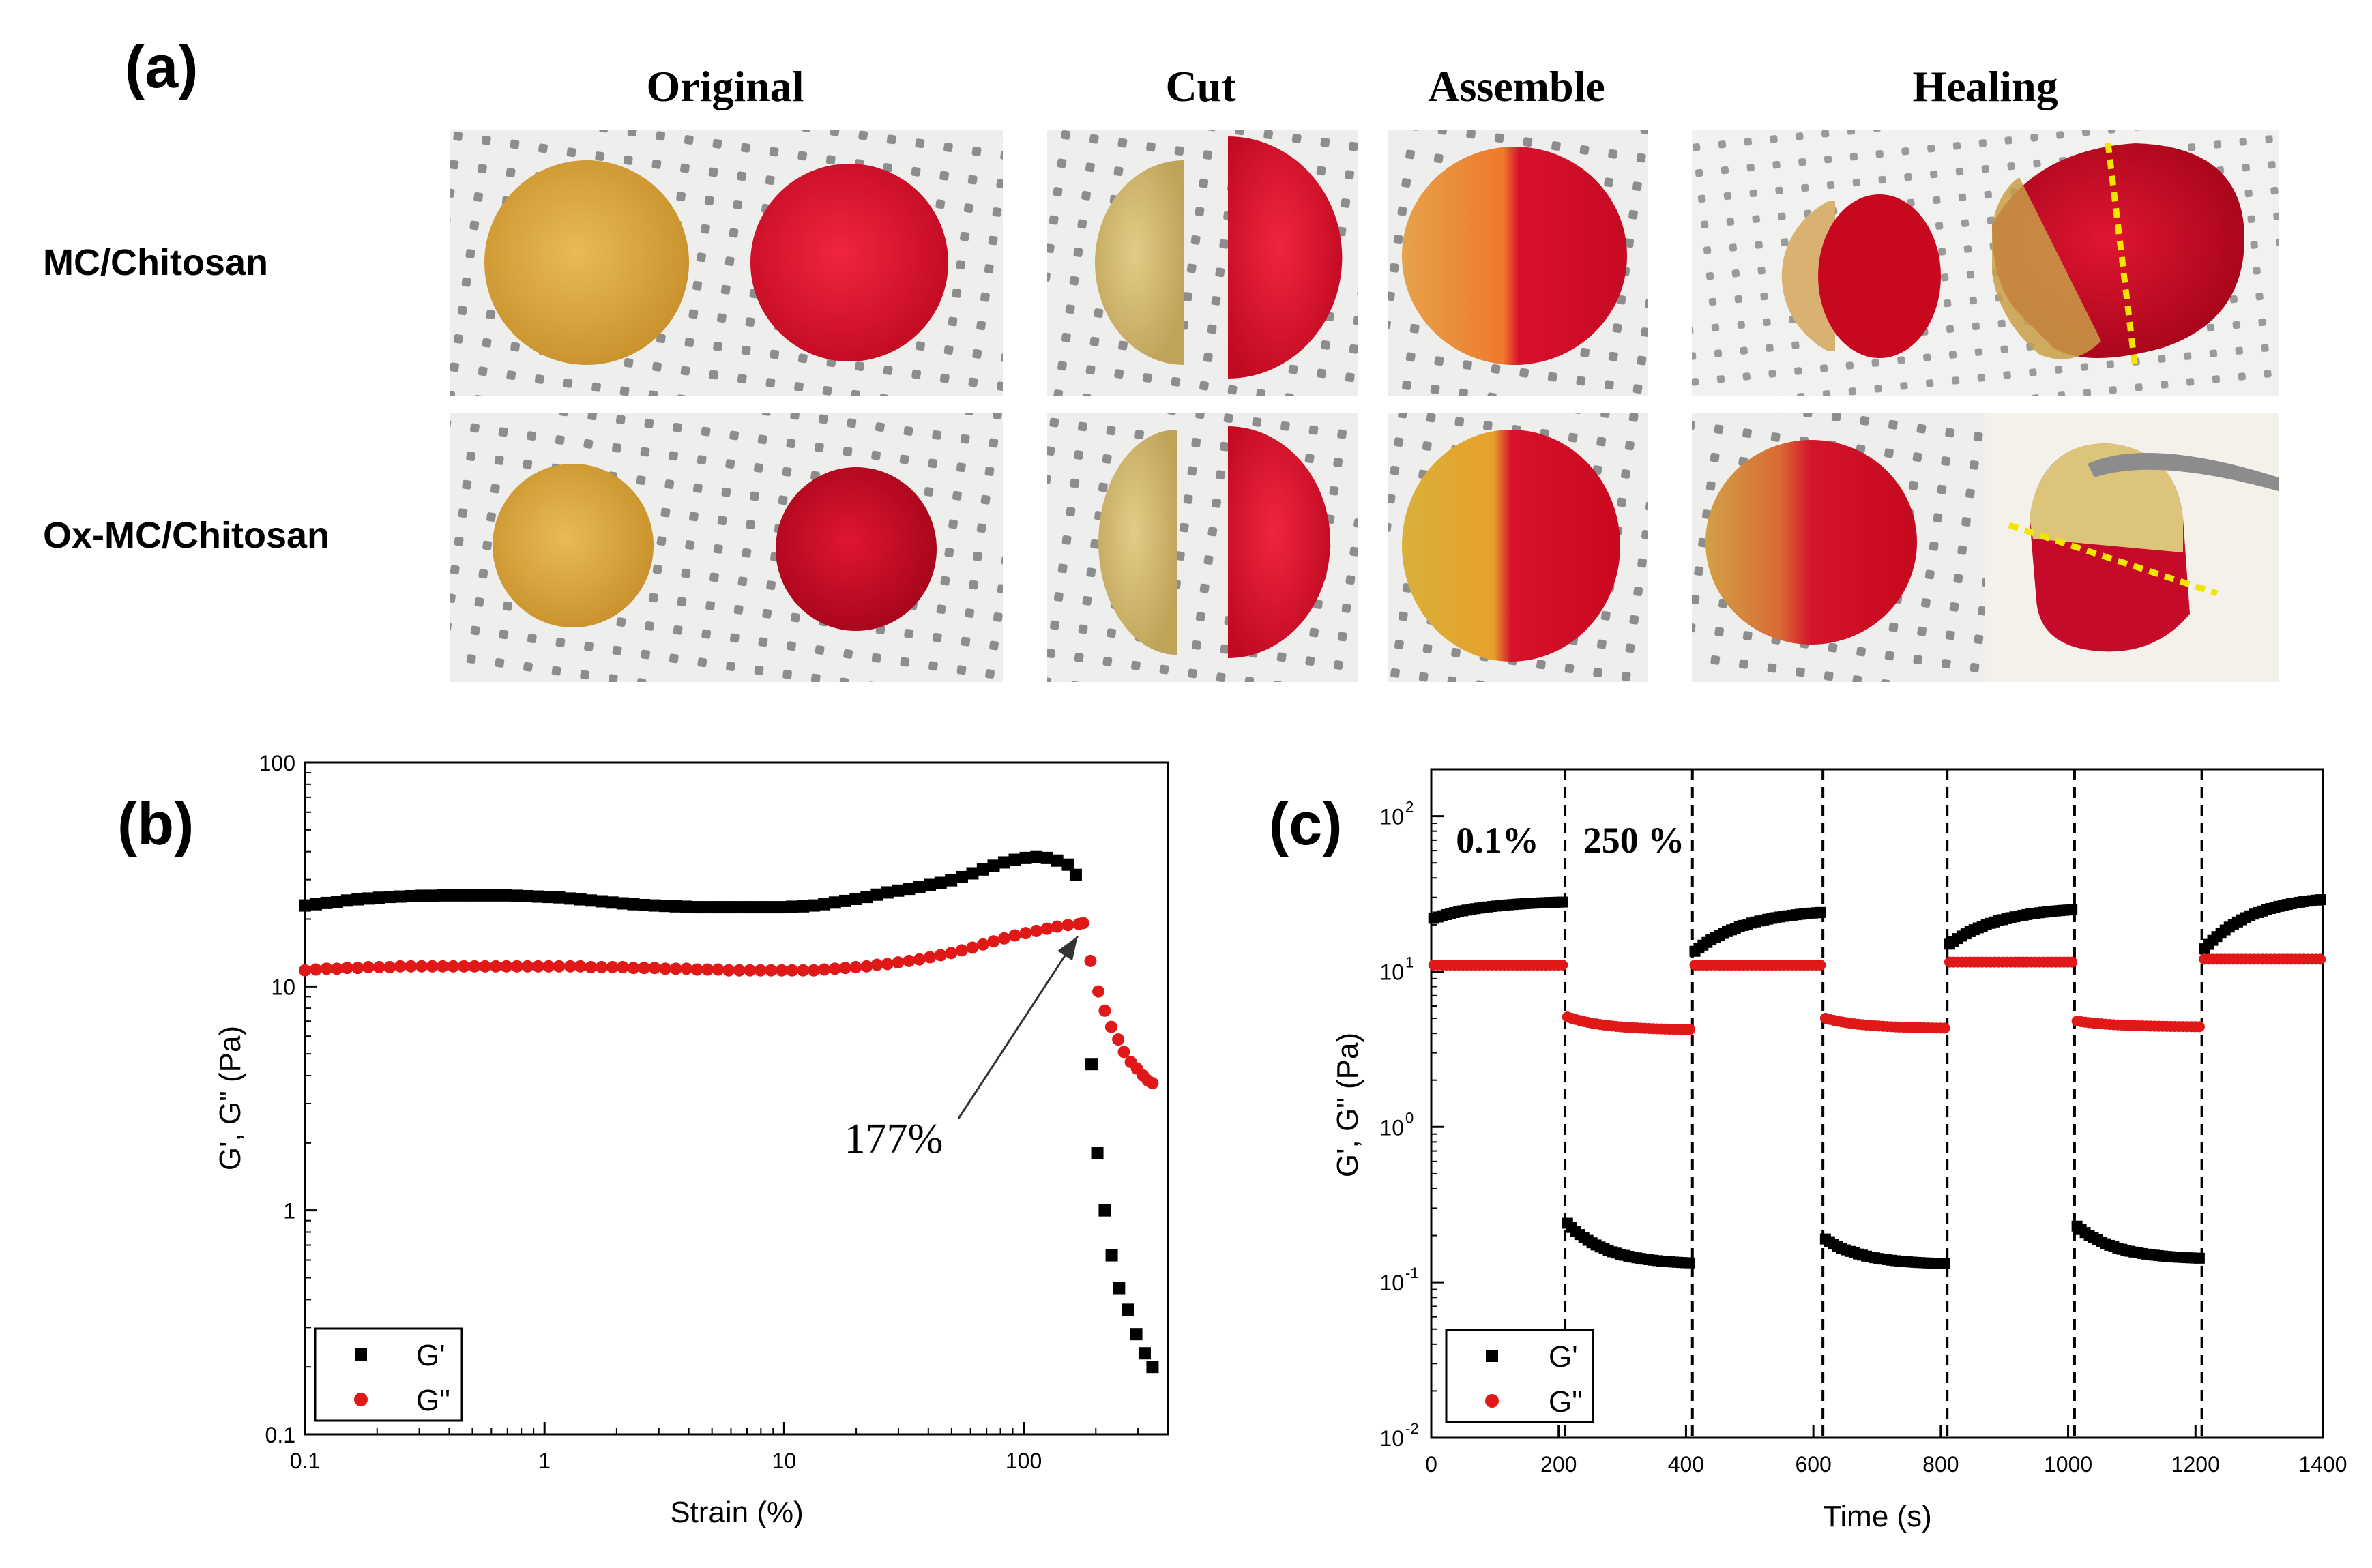 The image size is (2372, 1568). What do you see at coordinates (729, 1112) in the screenshot?
I see `chart-b-points` at bounding box center [729, 1112].